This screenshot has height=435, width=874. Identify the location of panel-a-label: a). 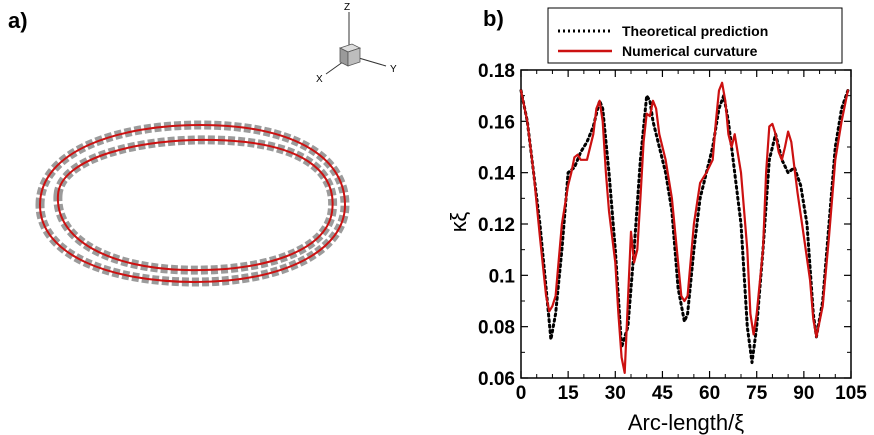
(18, 20).